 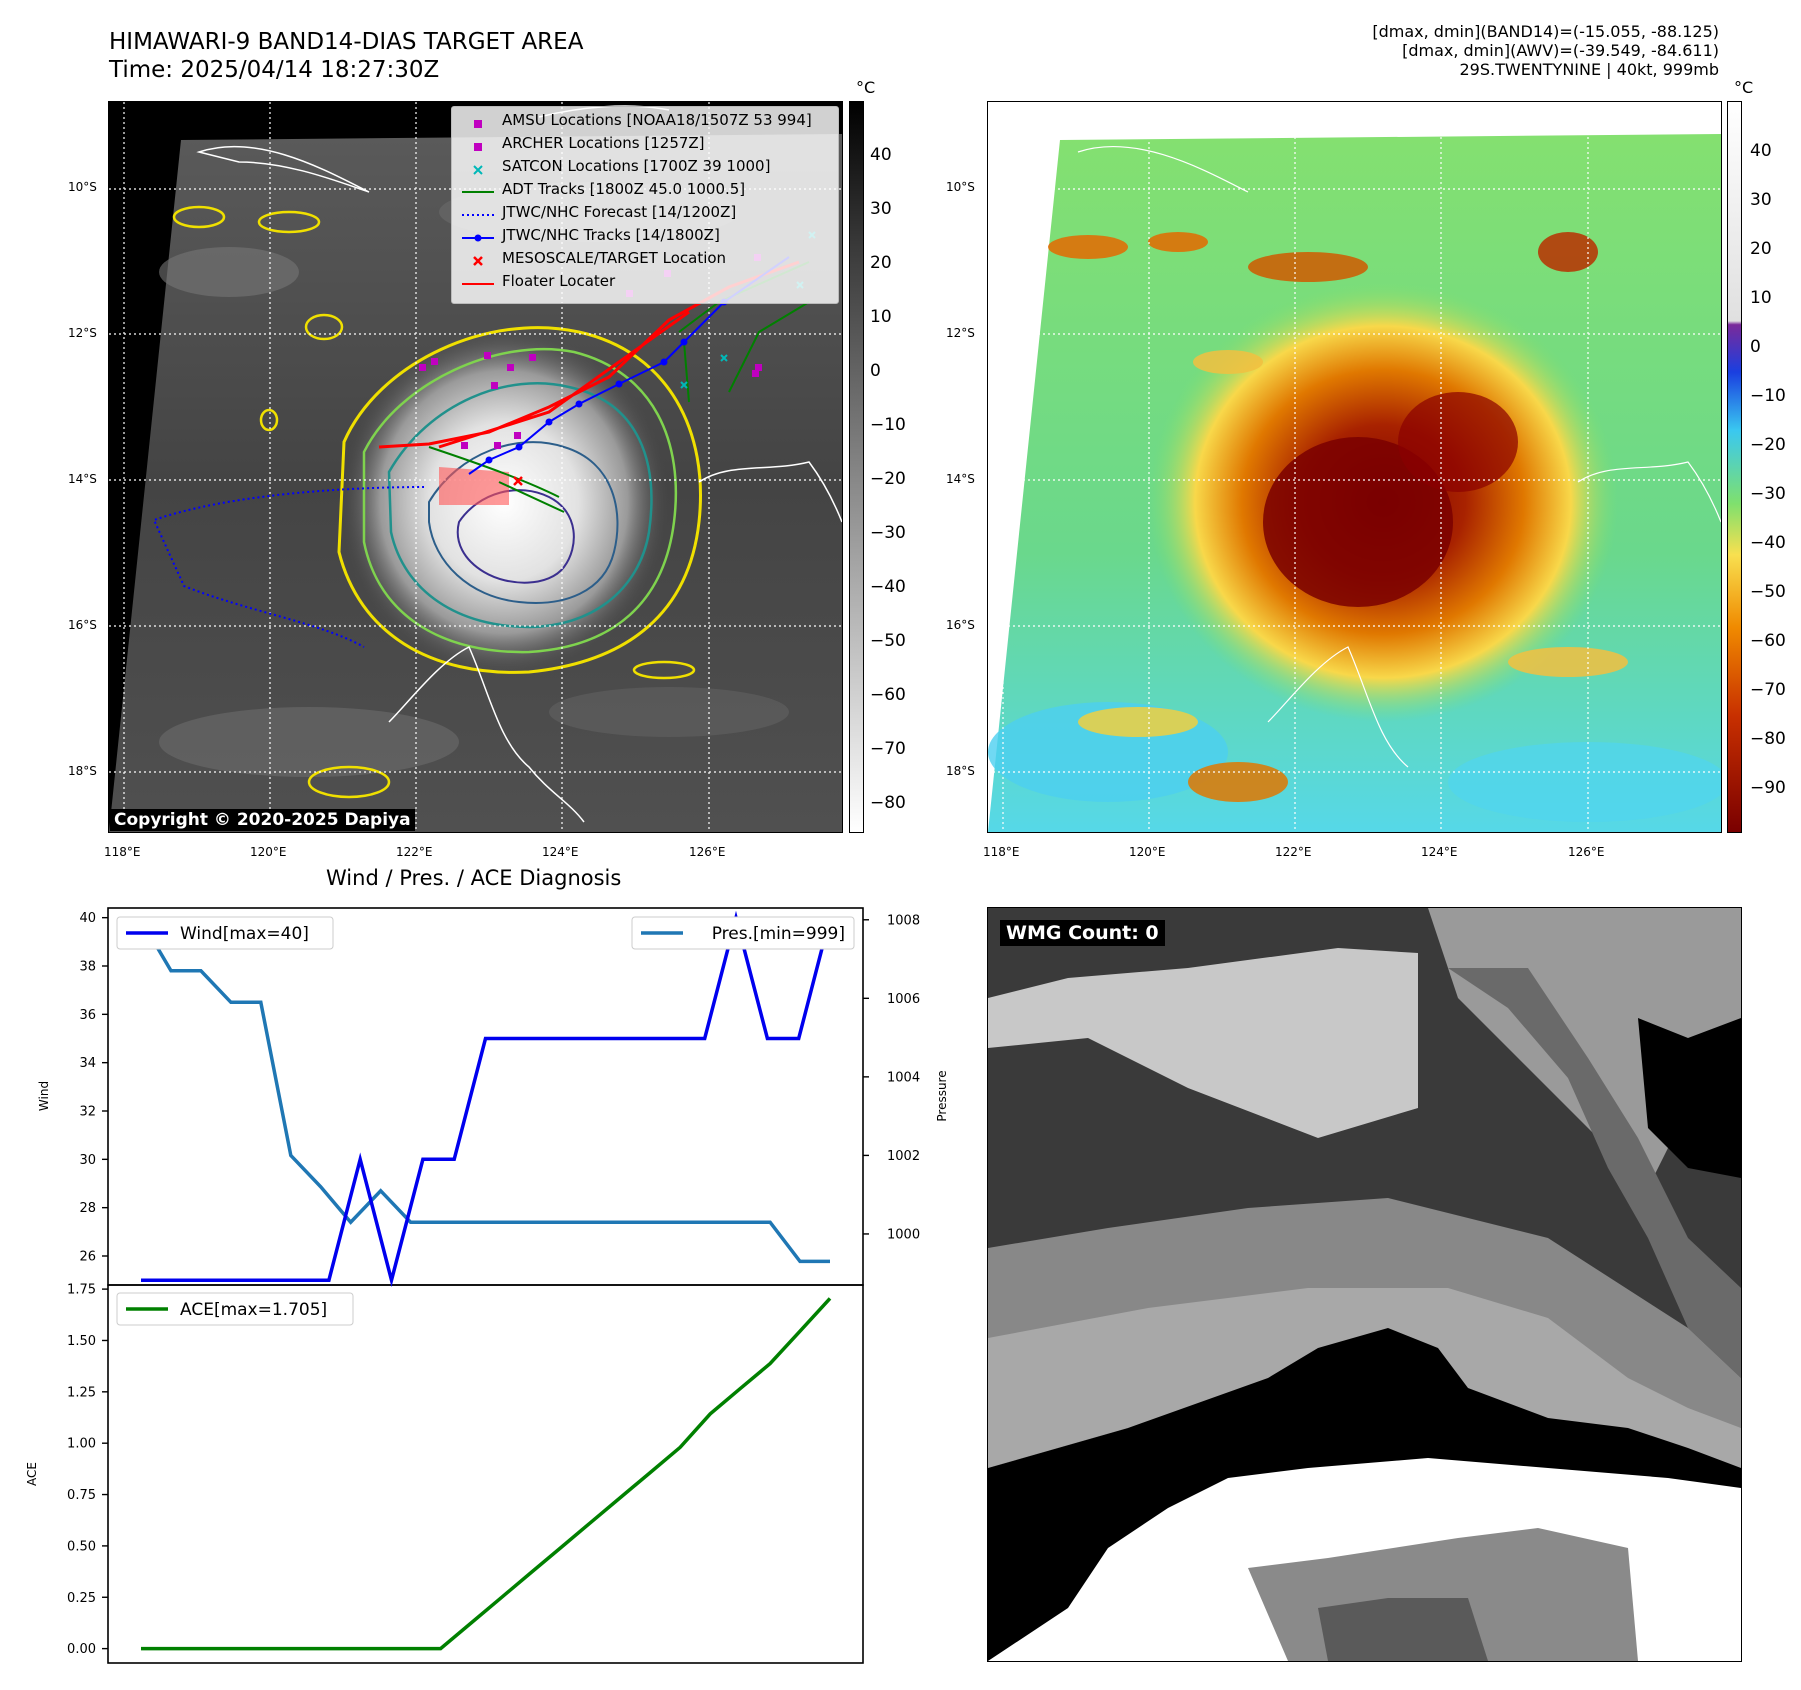 What do you see at coordinates (81, 1598) in the screenshot?
I see `axis-tick-label: 0.25` at bounding box center [81, 1598].